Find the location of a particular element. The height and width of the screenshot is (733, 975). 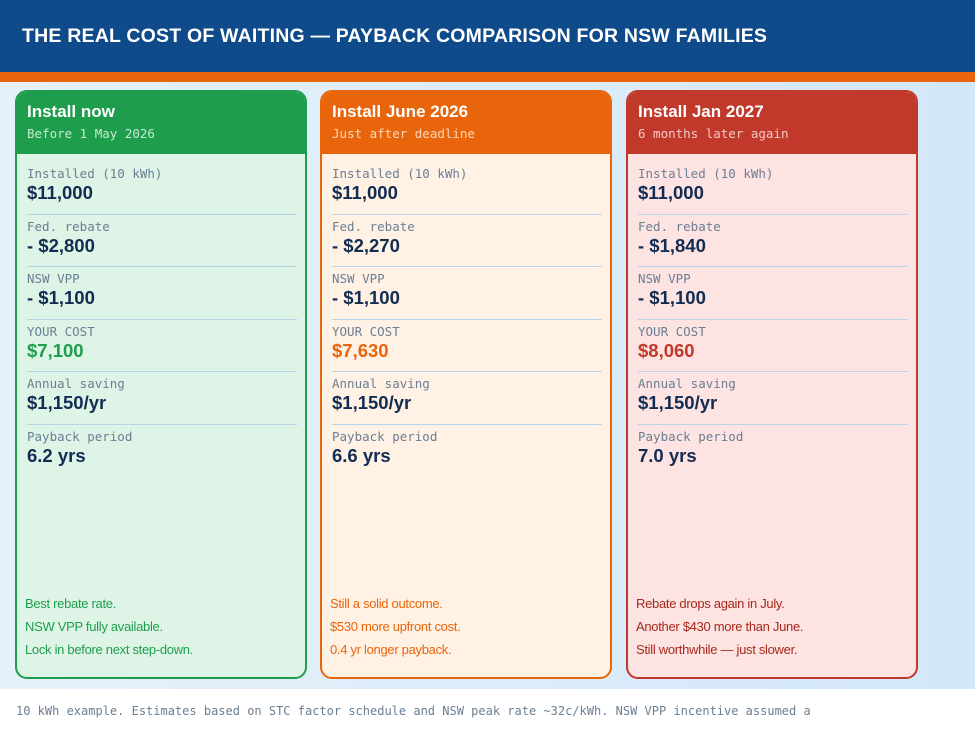

card-title: Install now is located at coordinates (71, 111).